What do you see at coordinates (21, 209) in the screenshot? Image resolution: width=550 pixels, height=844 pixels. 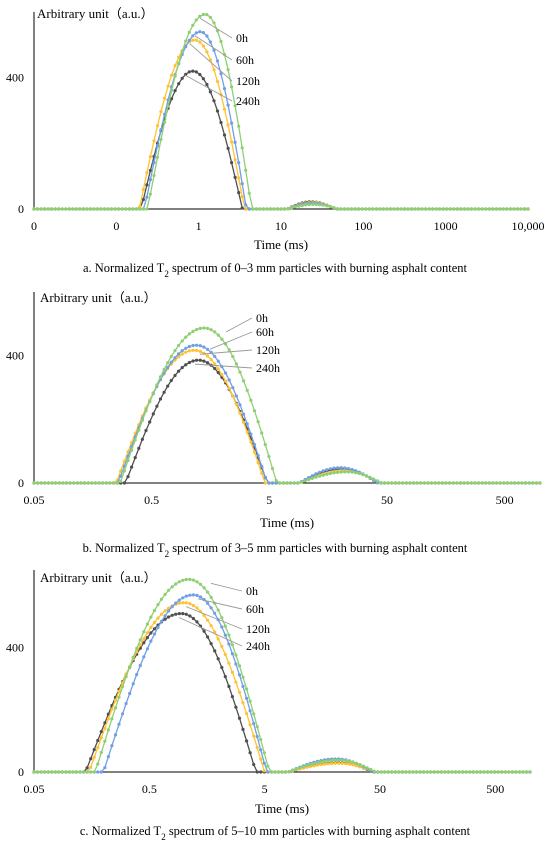 I see `y-tick-label: 0` at bounding box center [21, 209].